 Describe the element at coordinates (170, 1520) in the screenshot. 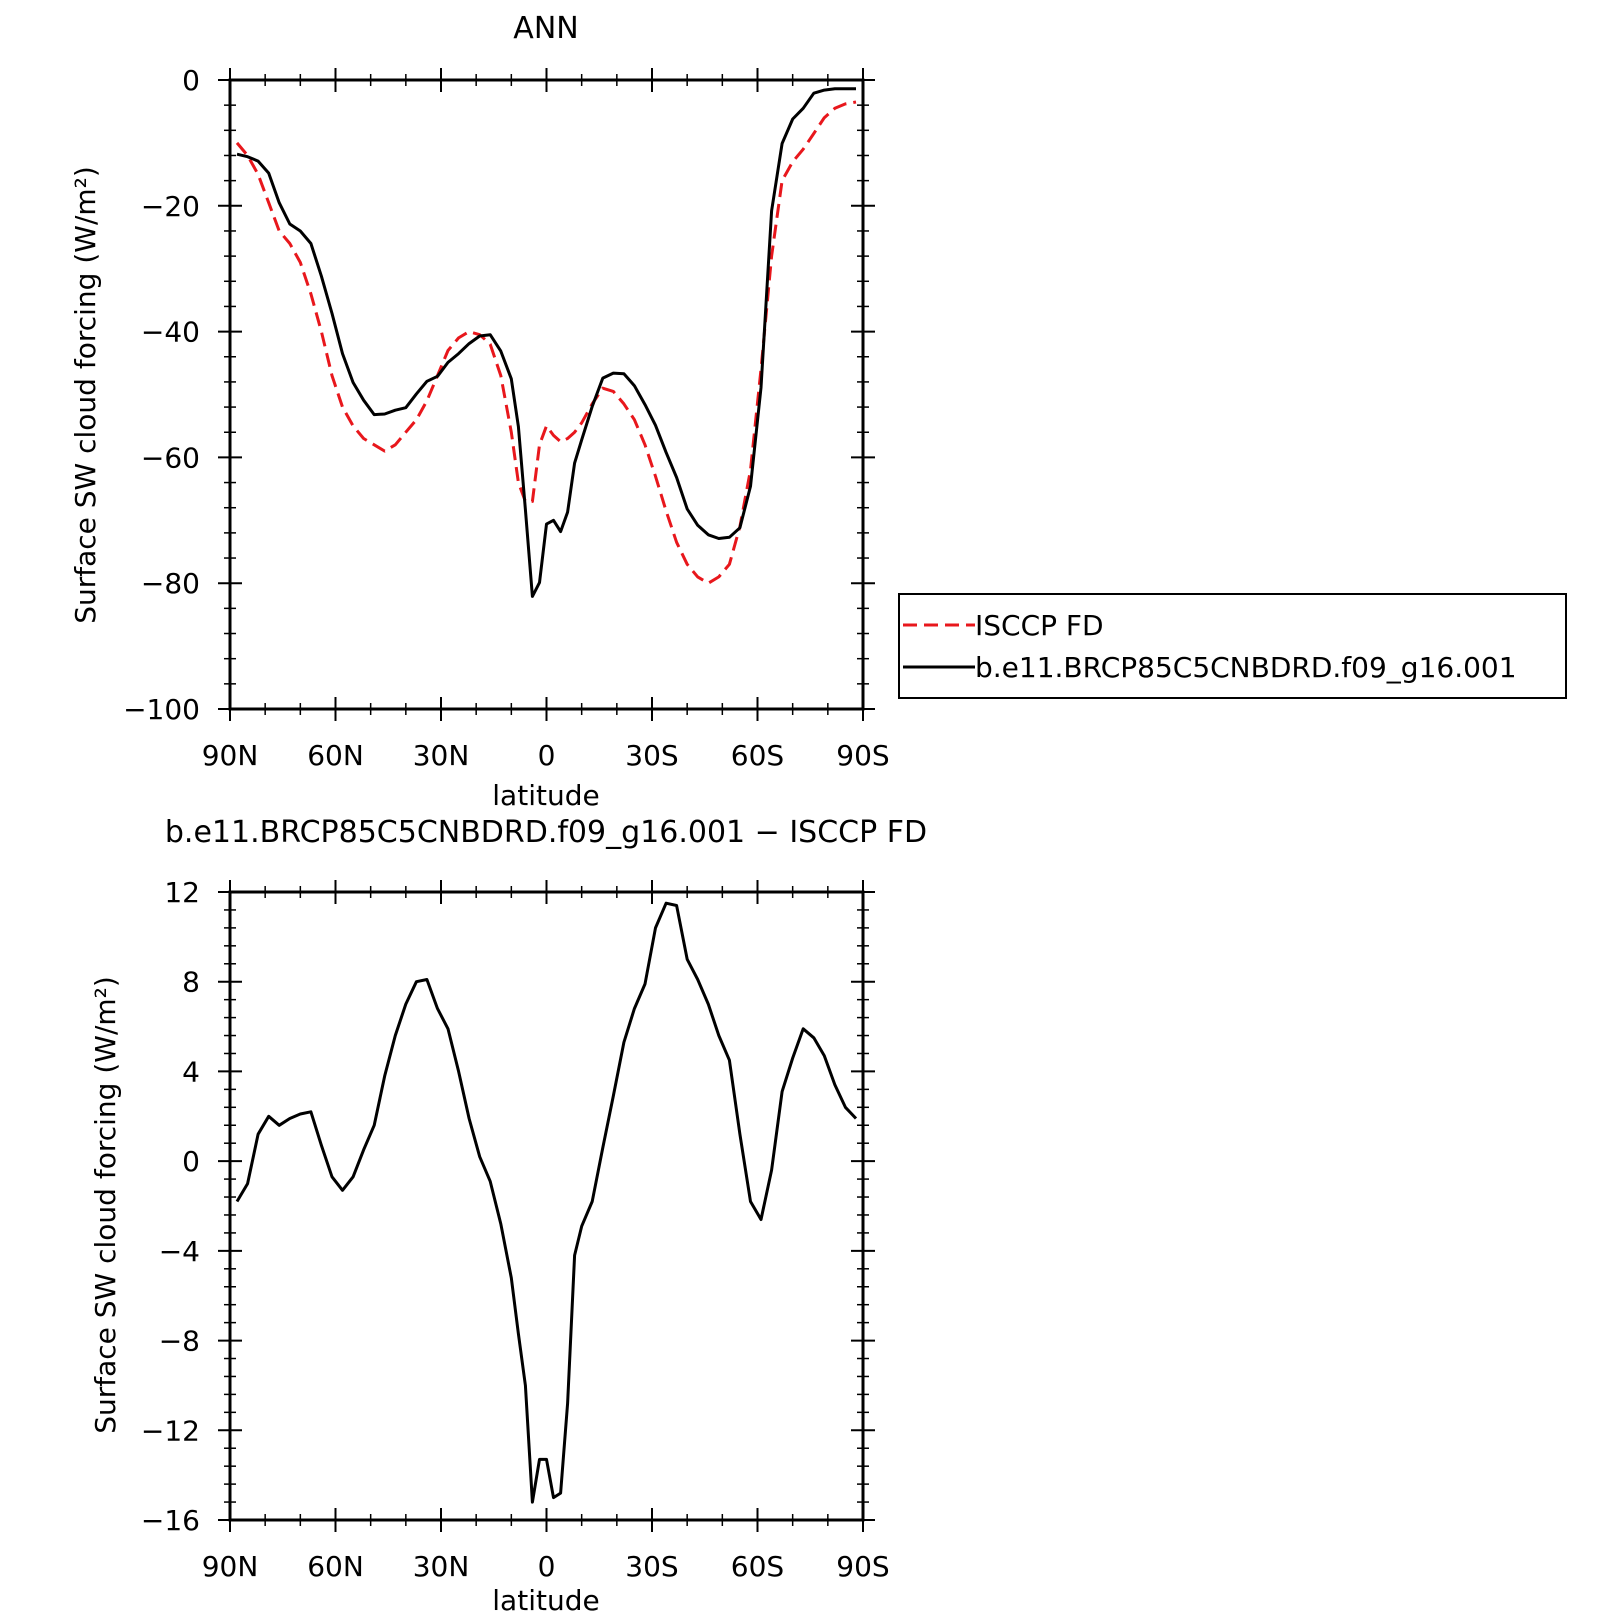

I see `y-tick-label: −16` at that location.